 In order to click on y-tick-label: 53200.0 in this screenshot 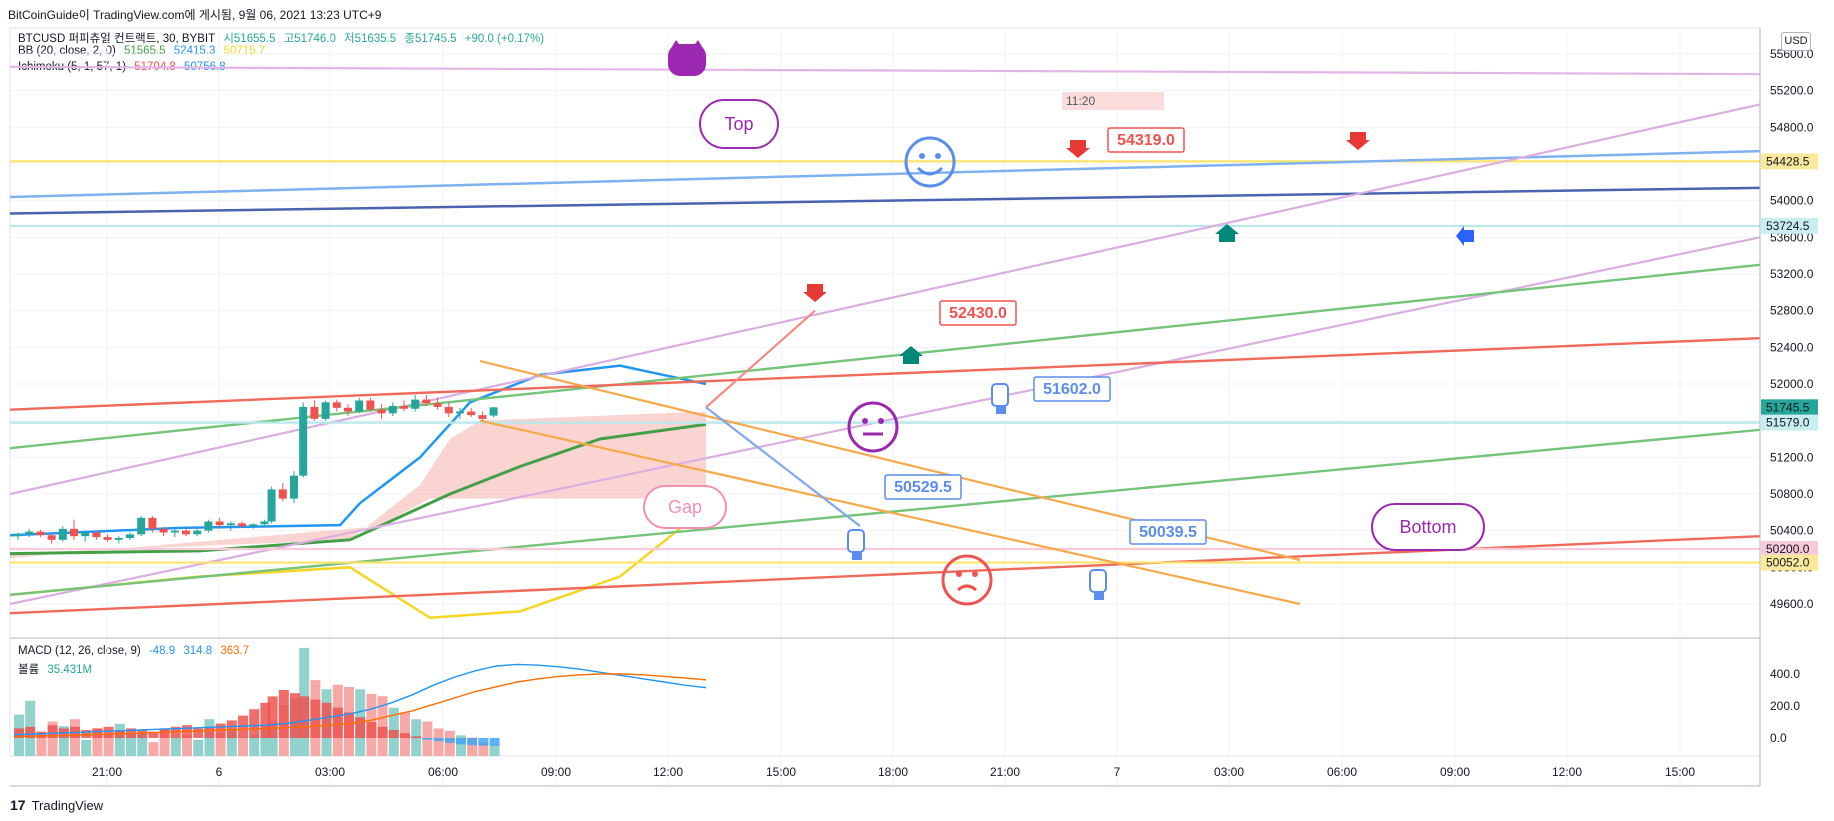, I will do `click(1792, 274)`.